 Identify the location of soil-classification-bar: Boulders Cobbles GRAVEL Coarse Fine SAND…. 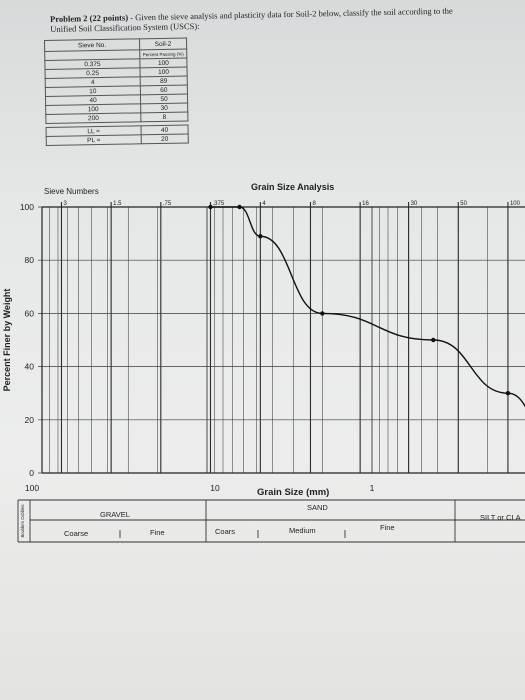
(271, 521).